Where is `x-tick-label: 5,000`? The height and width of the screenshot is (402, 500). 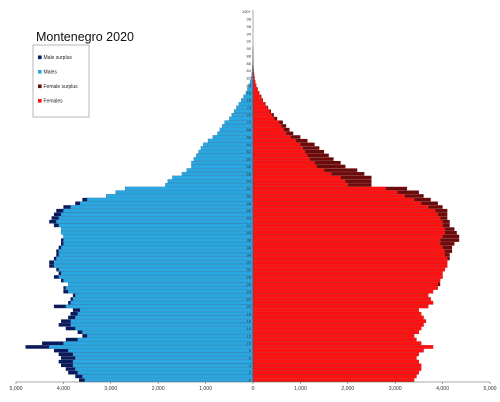 x-tick-label: 5,000 is located at coordinates (490, 389).